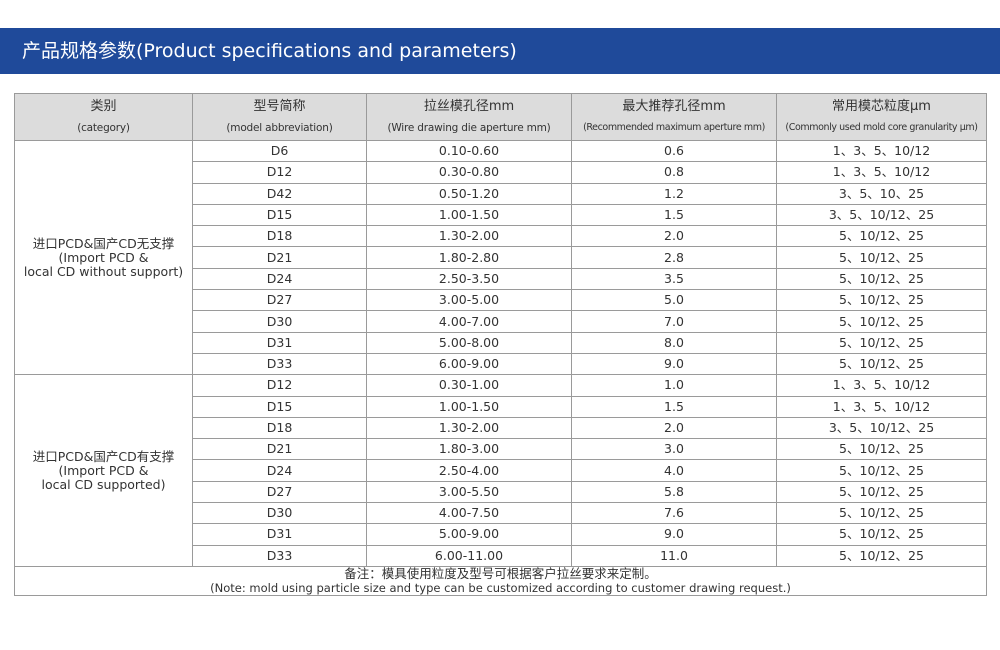 The image size is (1000, 650). What do you see at coordinates (469, 449) in the screenshot?
I see `aperture-cell: 1.80-3.00` at bounding box center [469, 449].